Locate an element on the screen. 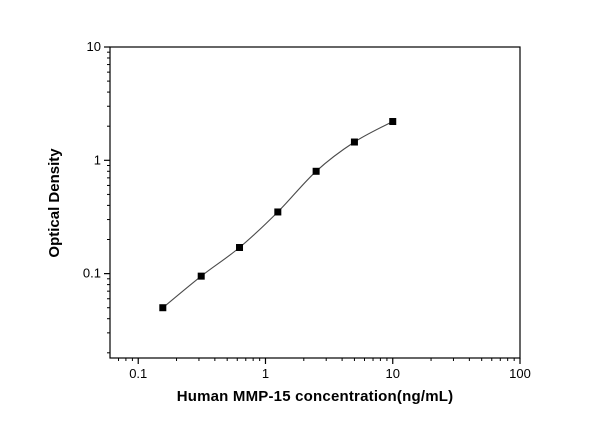 The width and height of the screenshot is (608, 429). x-tick-label: 0.1 is located at coordinates (138, 373).